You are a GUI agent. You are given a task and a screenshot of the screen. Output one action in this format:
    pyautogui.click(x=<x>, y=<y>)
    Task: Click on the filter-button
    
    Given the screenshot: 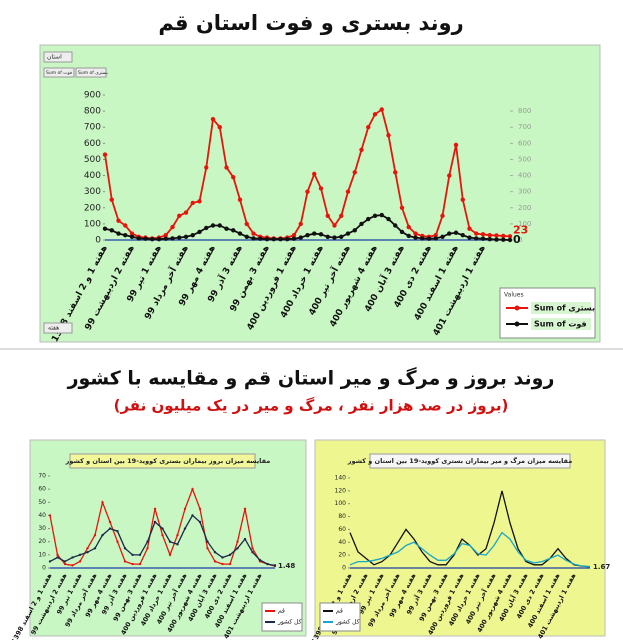 What is the action you would take?
    pyautogui.click(x=58, y=57)
    